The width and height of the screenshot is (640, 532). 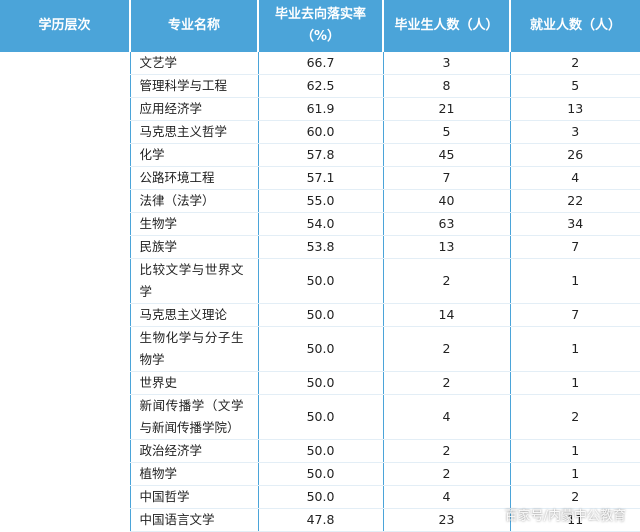 What do you see at coordinates (193, 383) in the screenshot?
I see `major-name-cell: 世界史` at bounding box center [193, 383].